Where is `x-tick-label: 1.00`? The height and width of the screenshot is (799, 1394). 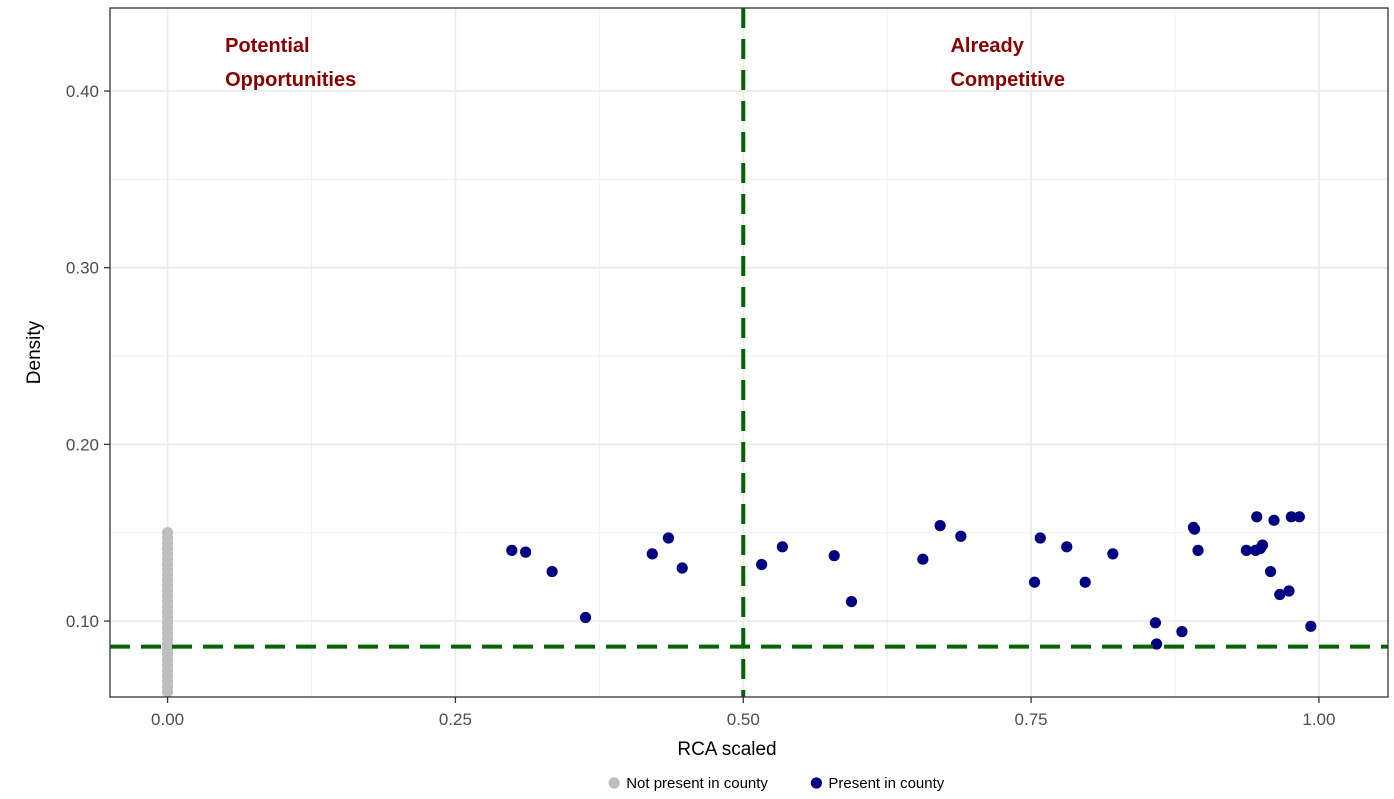
x-tick-label: 1.00 is located at coordinates (1318, 719).